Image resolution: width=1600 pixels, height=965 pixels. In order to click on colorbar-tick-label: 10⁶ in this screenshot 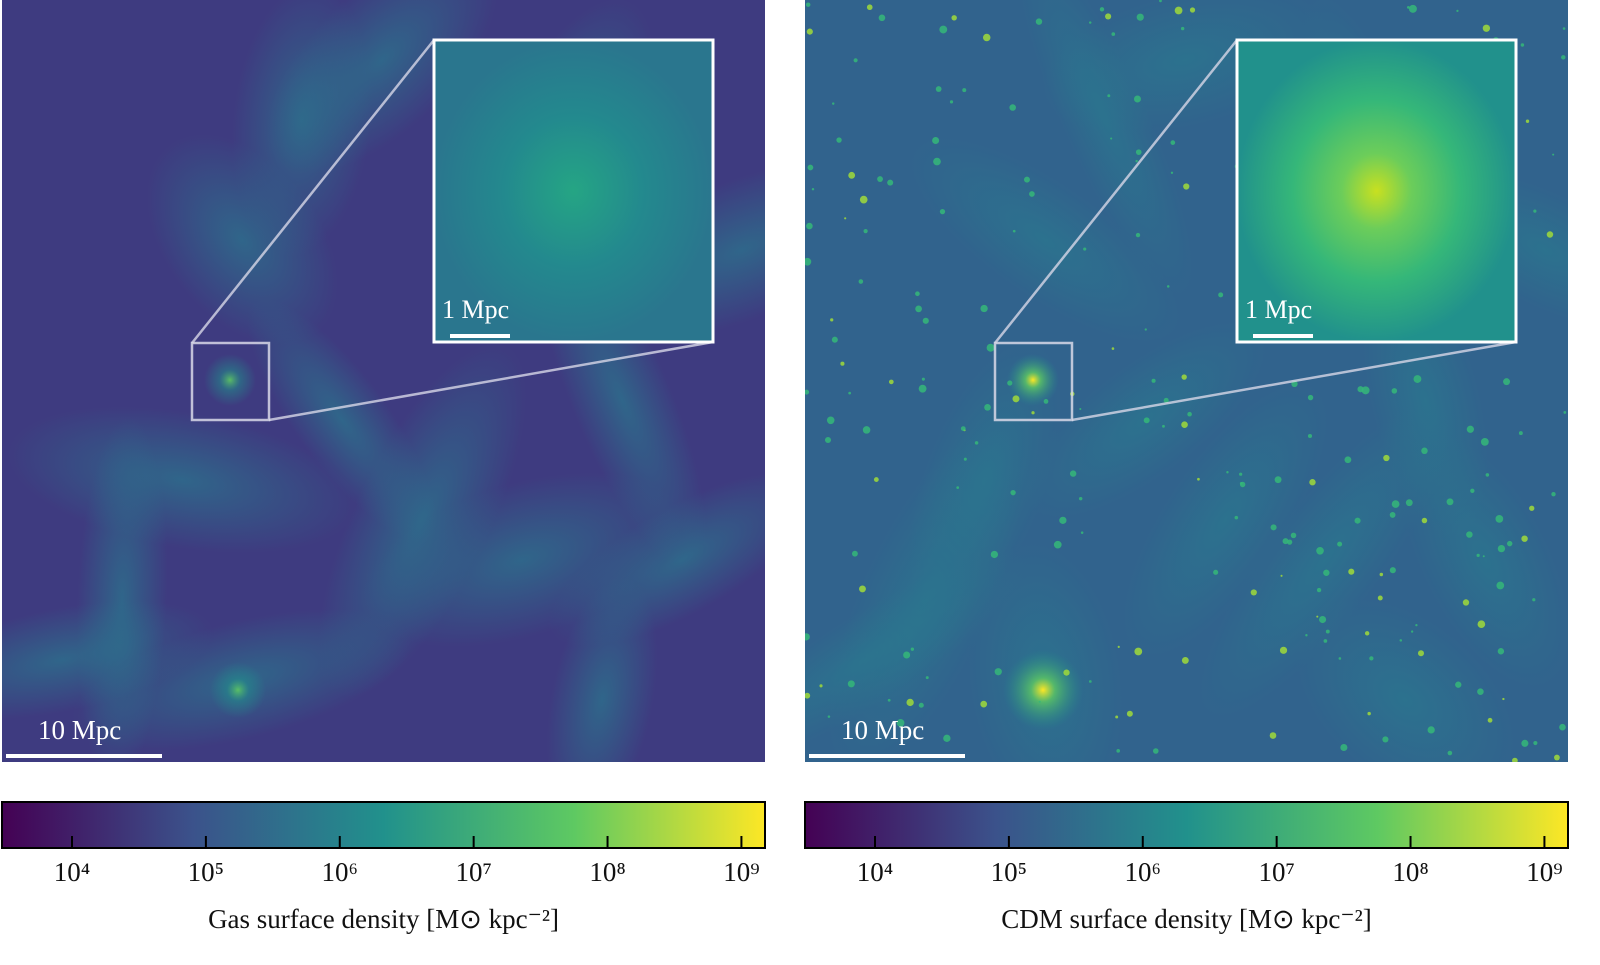, I will do `click(1143, 872)`.